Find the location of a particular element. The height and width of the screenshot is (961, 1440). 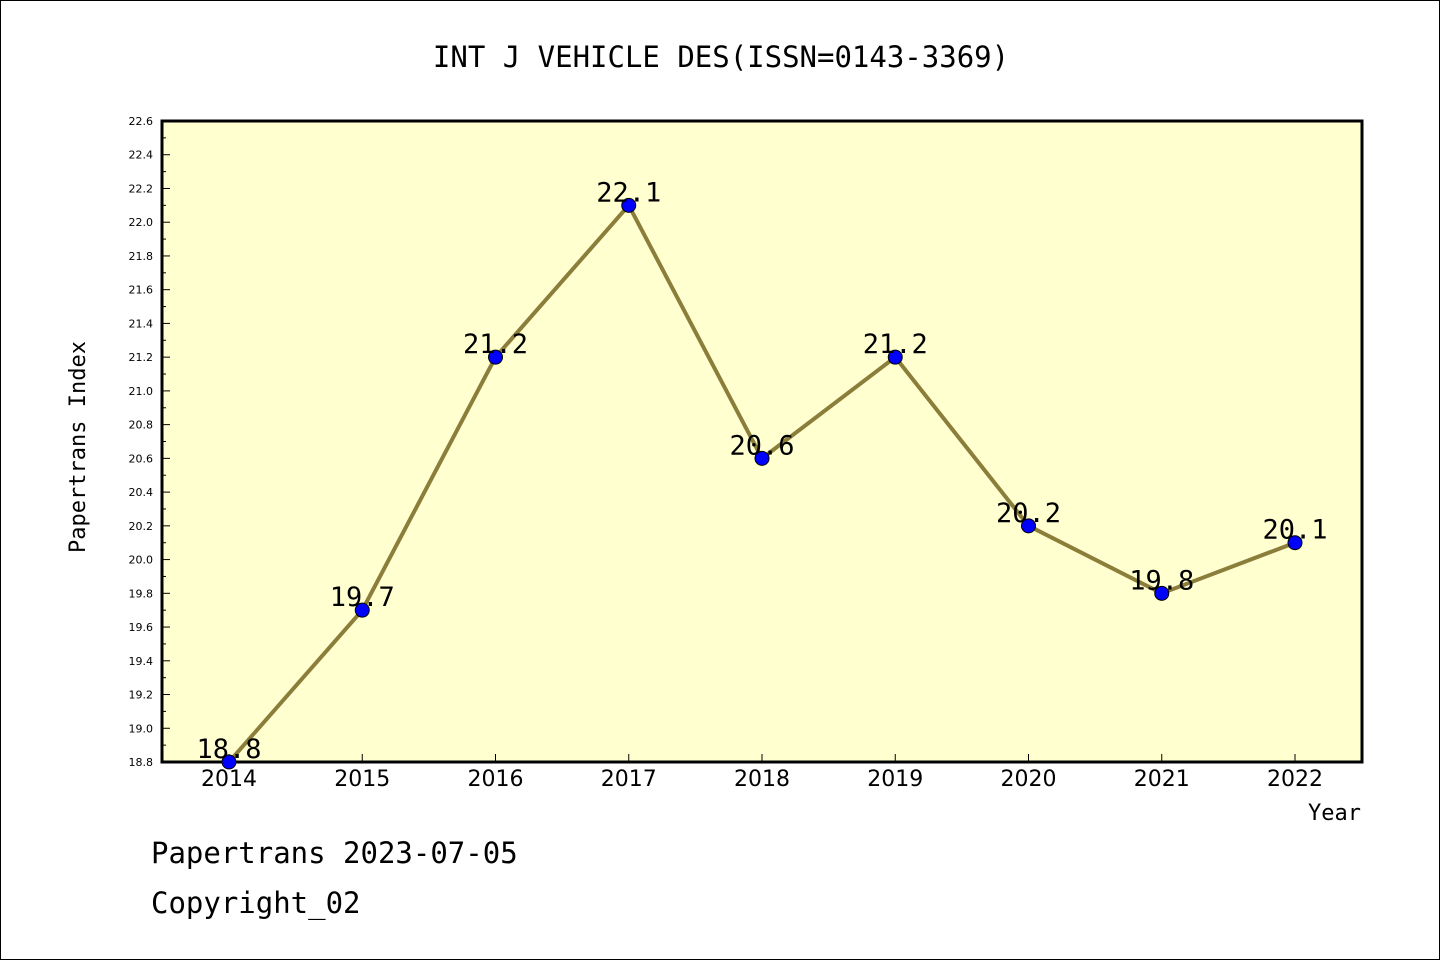

data-point-2022 is located at coordinates (1295, 543).